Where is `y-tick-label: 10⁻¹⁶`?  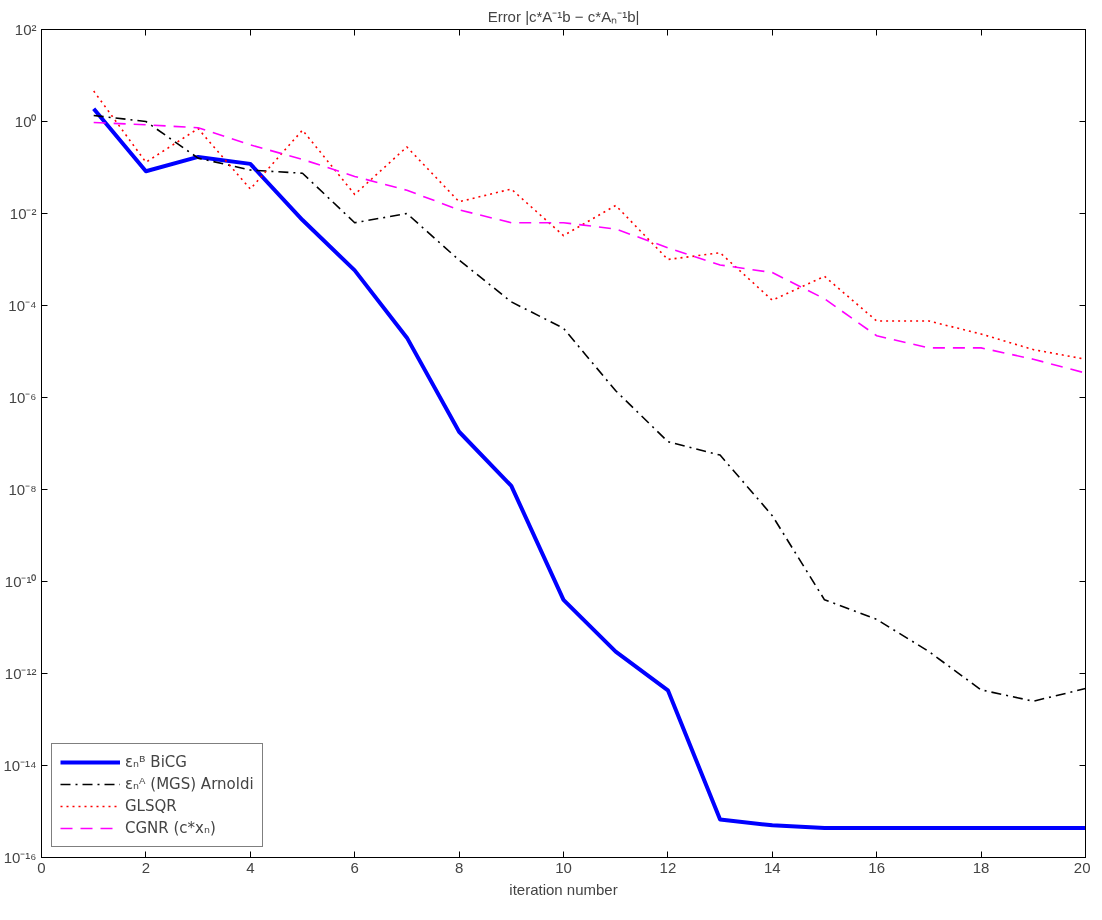 y-tick-label: 10⁻¹⁶ is located at coordinates (20, 857).